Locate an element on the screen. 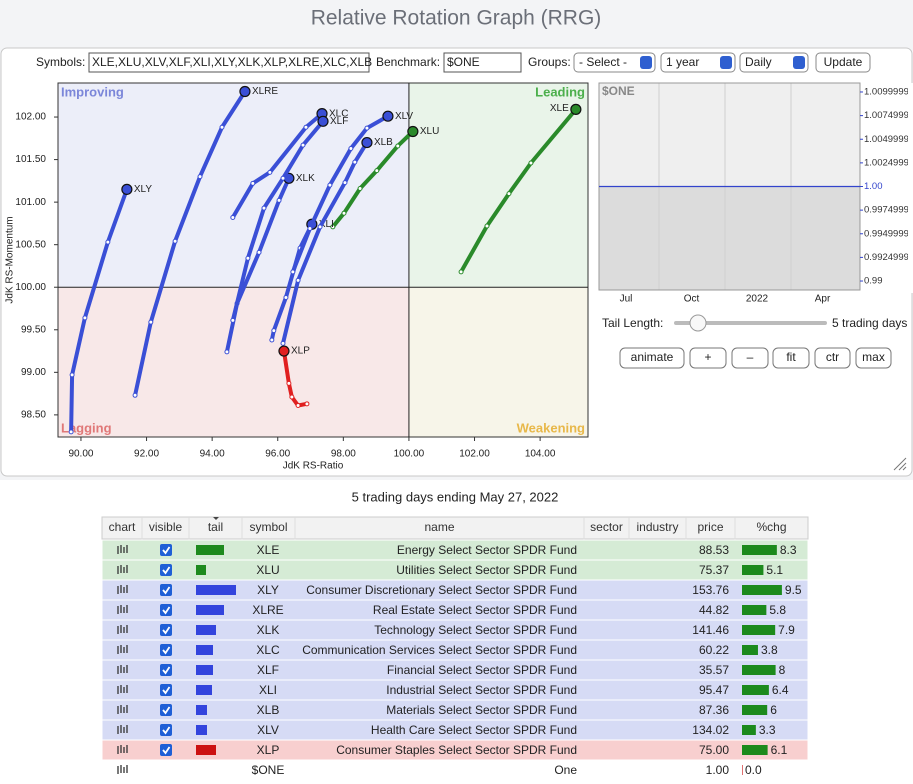 The height and width of the screenshot is (784, 913). check is located at coordinates (166, 670).